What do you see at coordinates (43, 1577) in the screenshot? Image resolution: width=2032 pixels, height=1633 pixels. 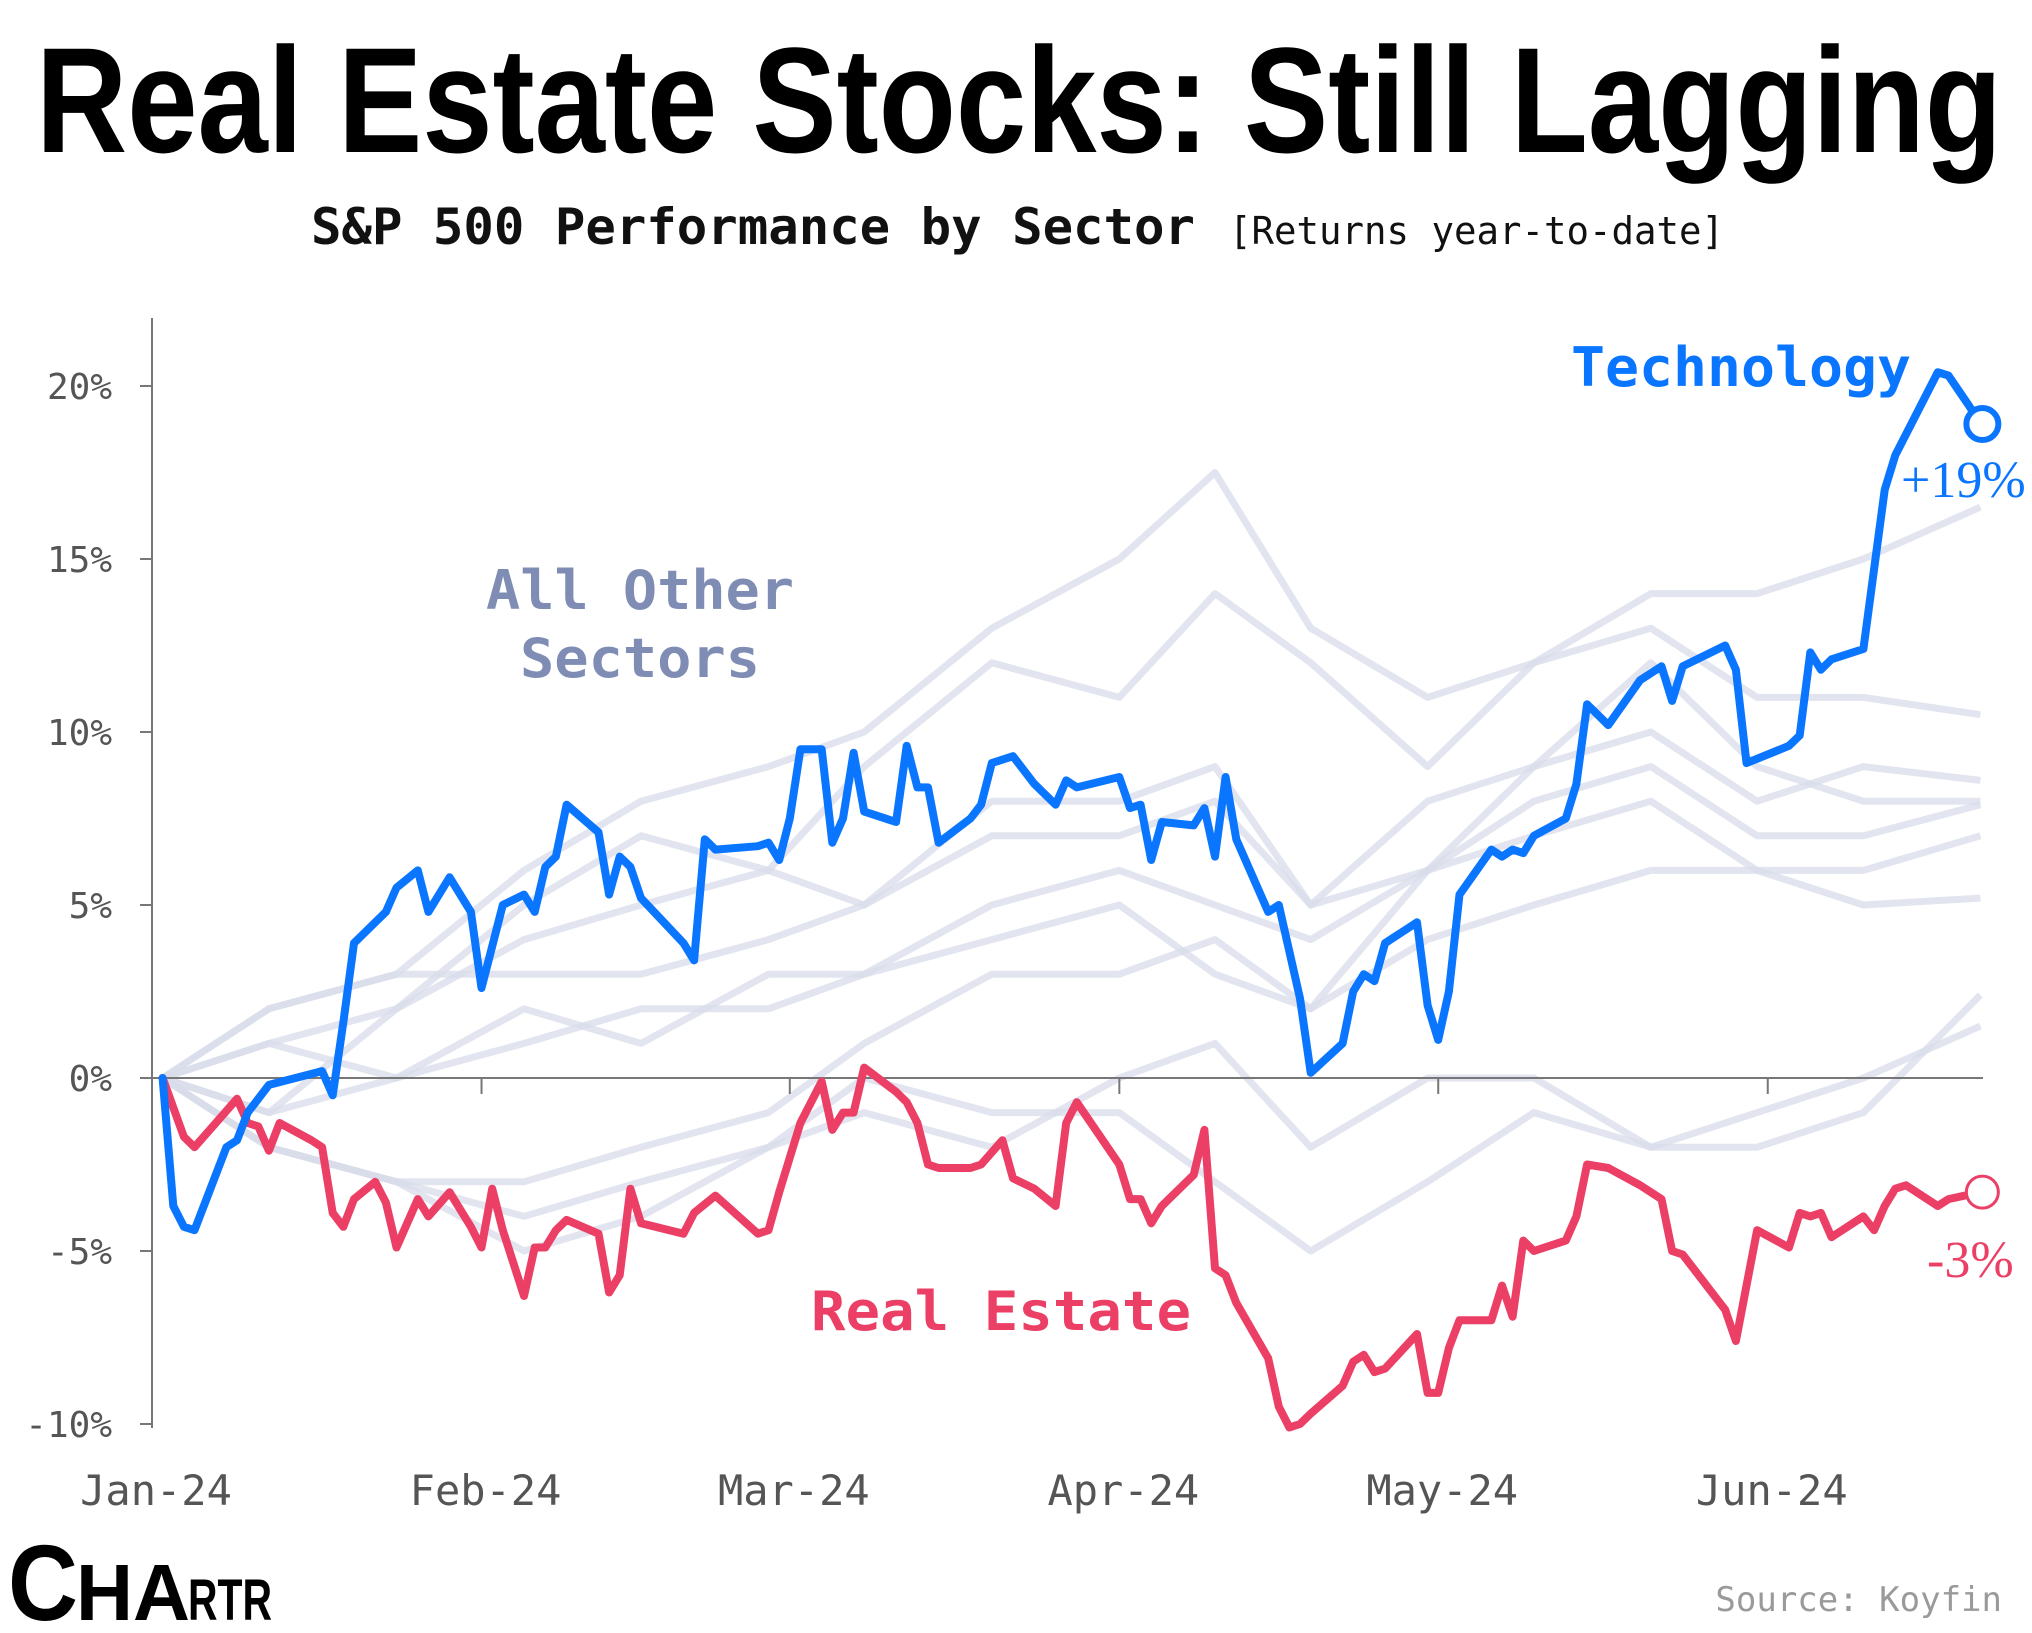 I see `logo-letter-c: C` at bounding box center [43, 1577].